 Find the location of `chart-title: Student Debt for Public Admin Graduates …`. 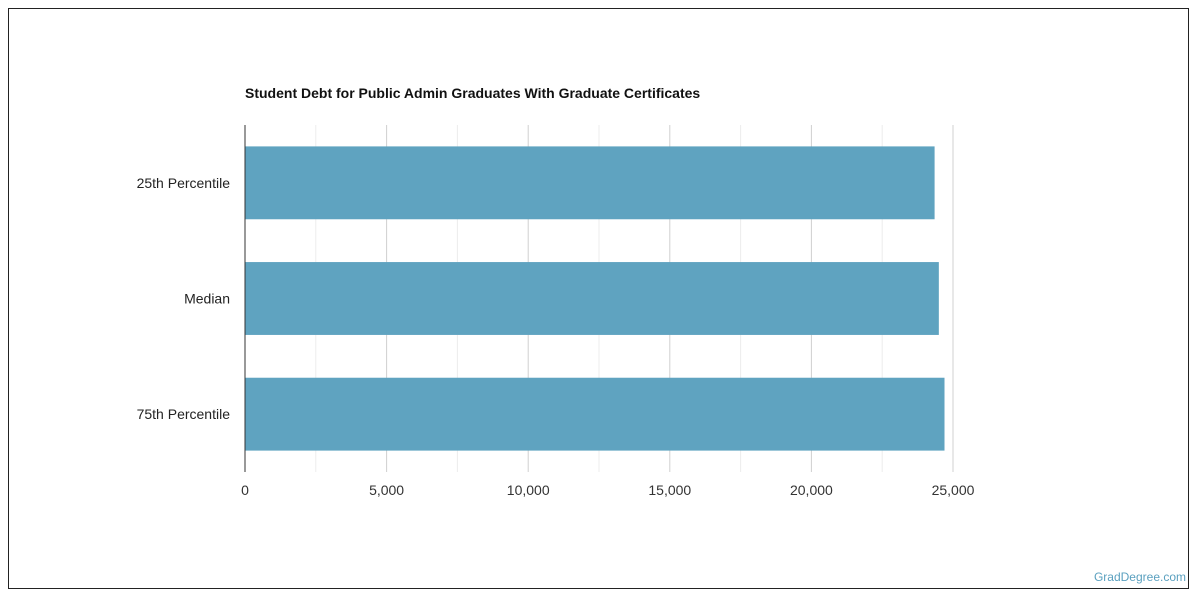

chart-title: Student Debt for Public Admin Graduates … is located at coordinates (473, 93).